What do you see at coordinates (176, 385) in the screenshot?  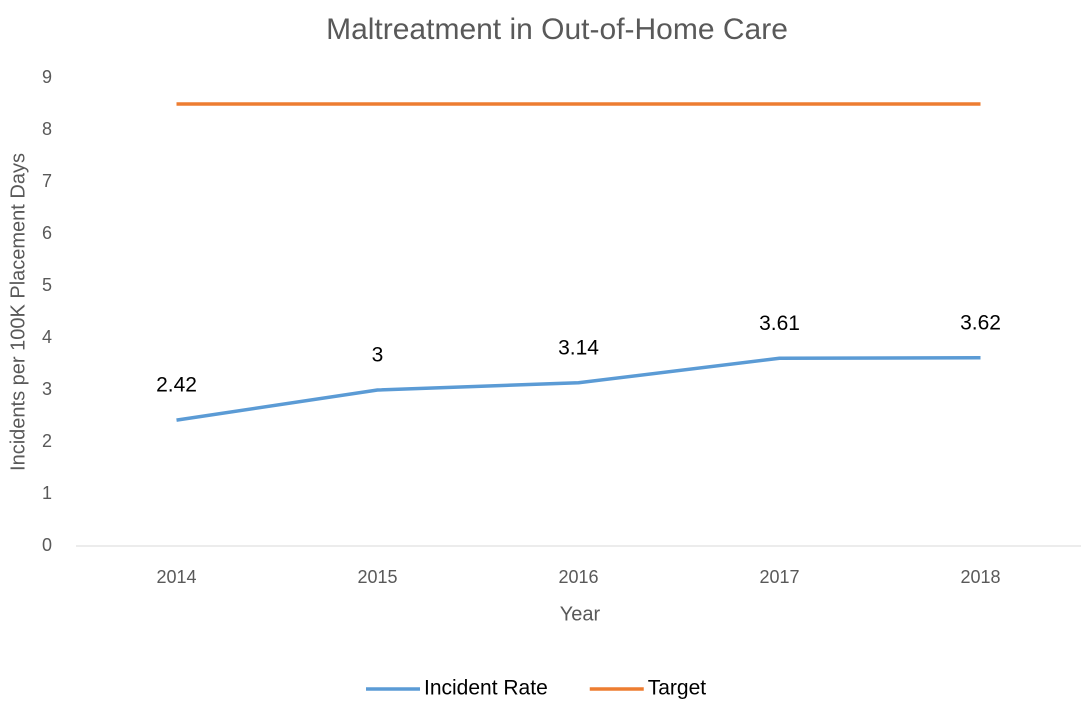 I see `data-label: 2.42` at bounding box center [176, 385].